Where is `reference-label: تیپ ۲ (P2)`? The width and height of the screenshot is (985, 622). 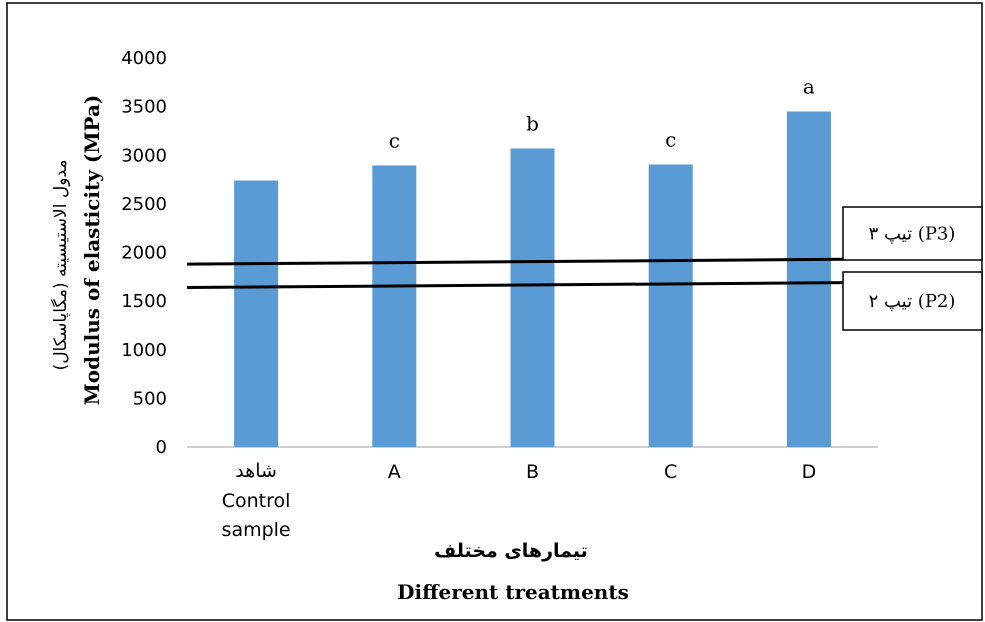 reference-label: تیپ ۲ (P2) is located at coordinates (912, 301).